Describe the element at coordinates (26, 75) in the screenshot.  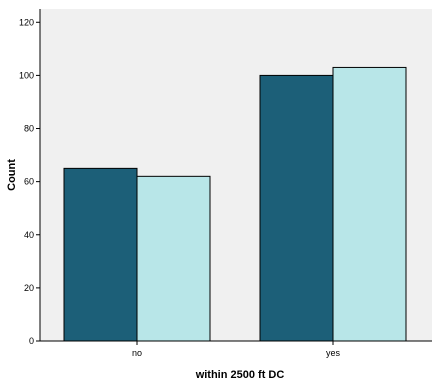
I see `y-tick-label: 100` at that location.